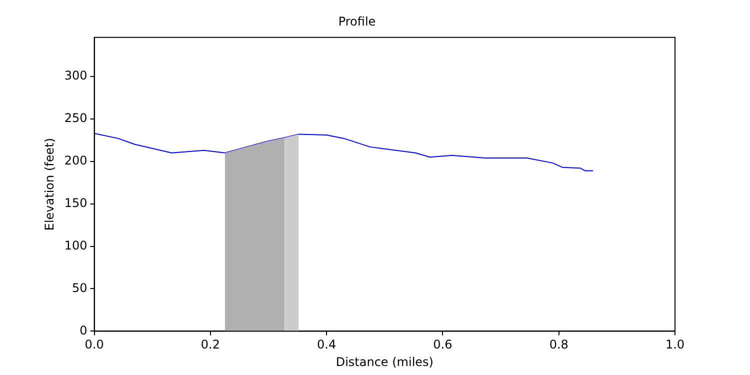 The image size is (750, 375). What do you see at coordinates (80, 287) in the screenshot?
I see `y-tick-label: 50` at bounding box center [80, 287].